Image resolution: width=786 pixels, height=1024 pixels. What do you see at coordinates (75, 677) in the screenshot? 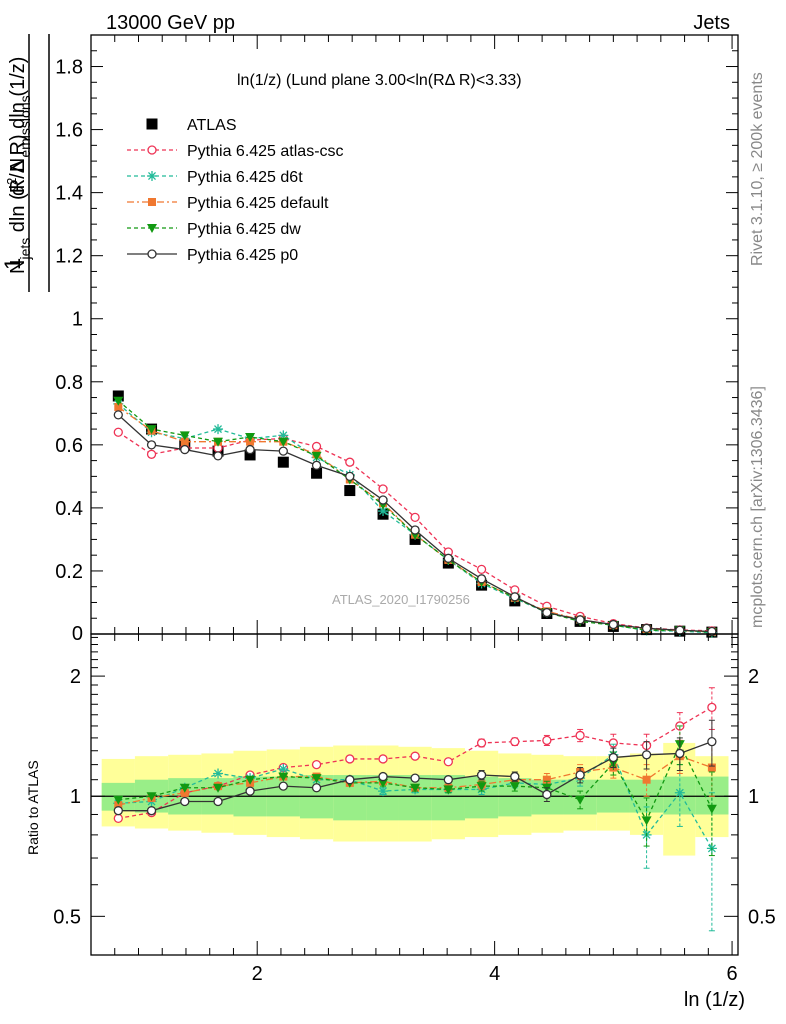
I see `ratio-y-tick-label: 2` at bounding box center [75, 677].